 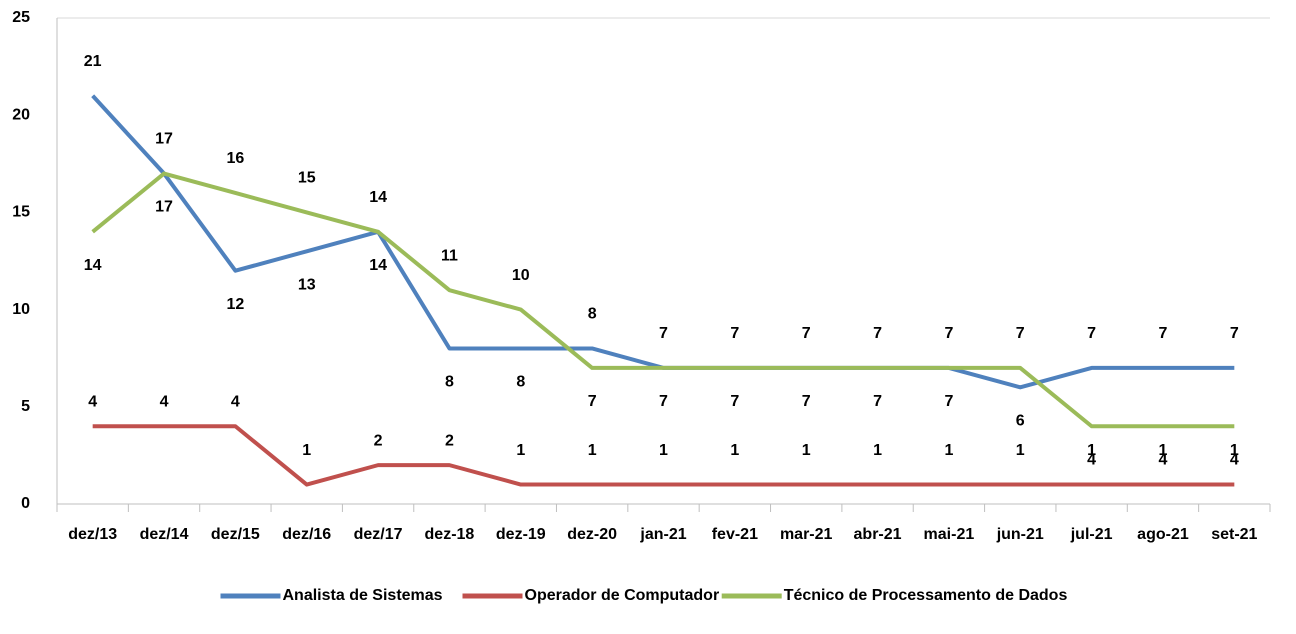 What do you see at coordinates (735, 534) in the screenshot?
I see `x-tick-label: fev-21` at bounding box center [735, 534].